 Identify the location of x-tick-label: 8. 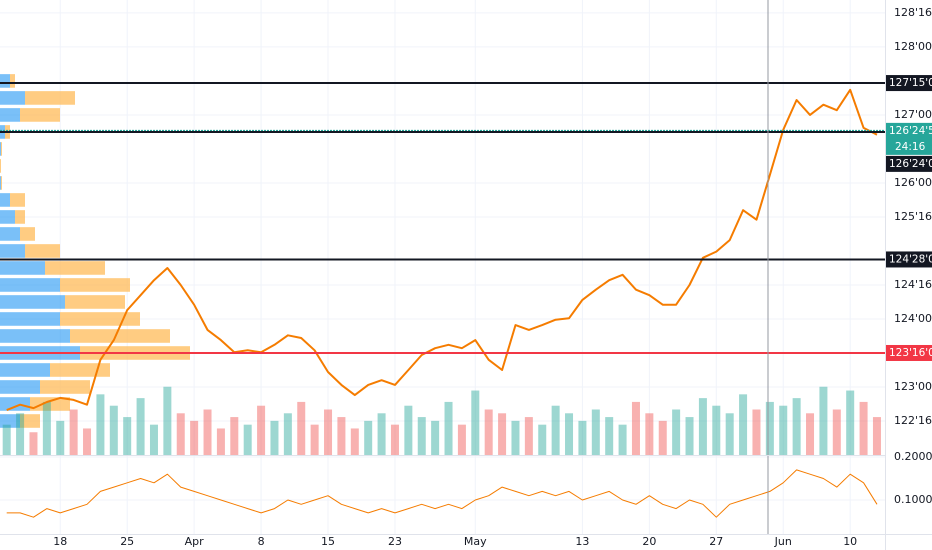
(261, 541).